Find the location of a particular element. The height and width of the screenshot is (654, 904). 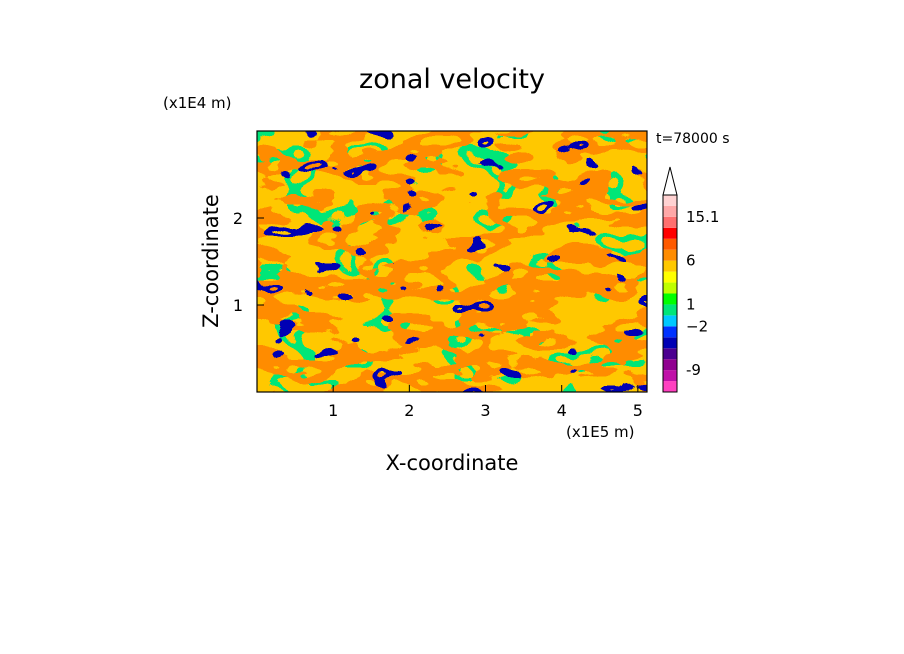

chart-title: zonal velocity is located at coordinates (452, 79).